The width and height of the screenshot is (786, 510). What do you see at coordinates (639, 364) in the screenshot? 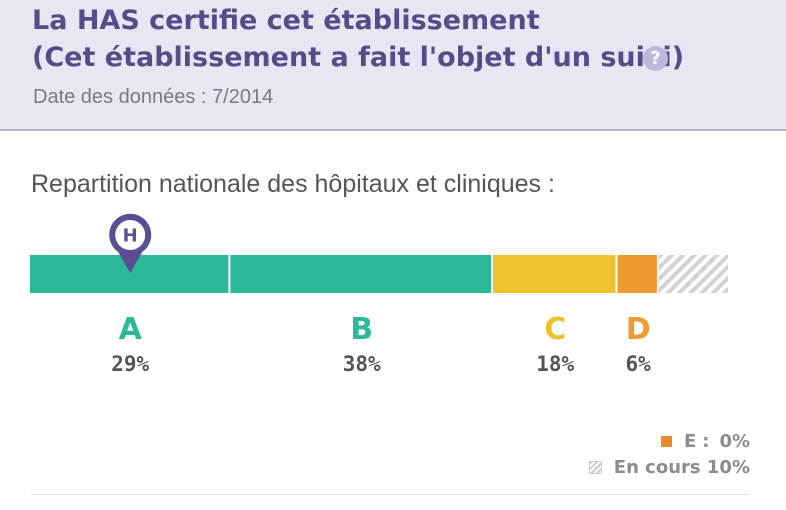
I see `value-label-d: 6%` at bounding box center [639, 364].